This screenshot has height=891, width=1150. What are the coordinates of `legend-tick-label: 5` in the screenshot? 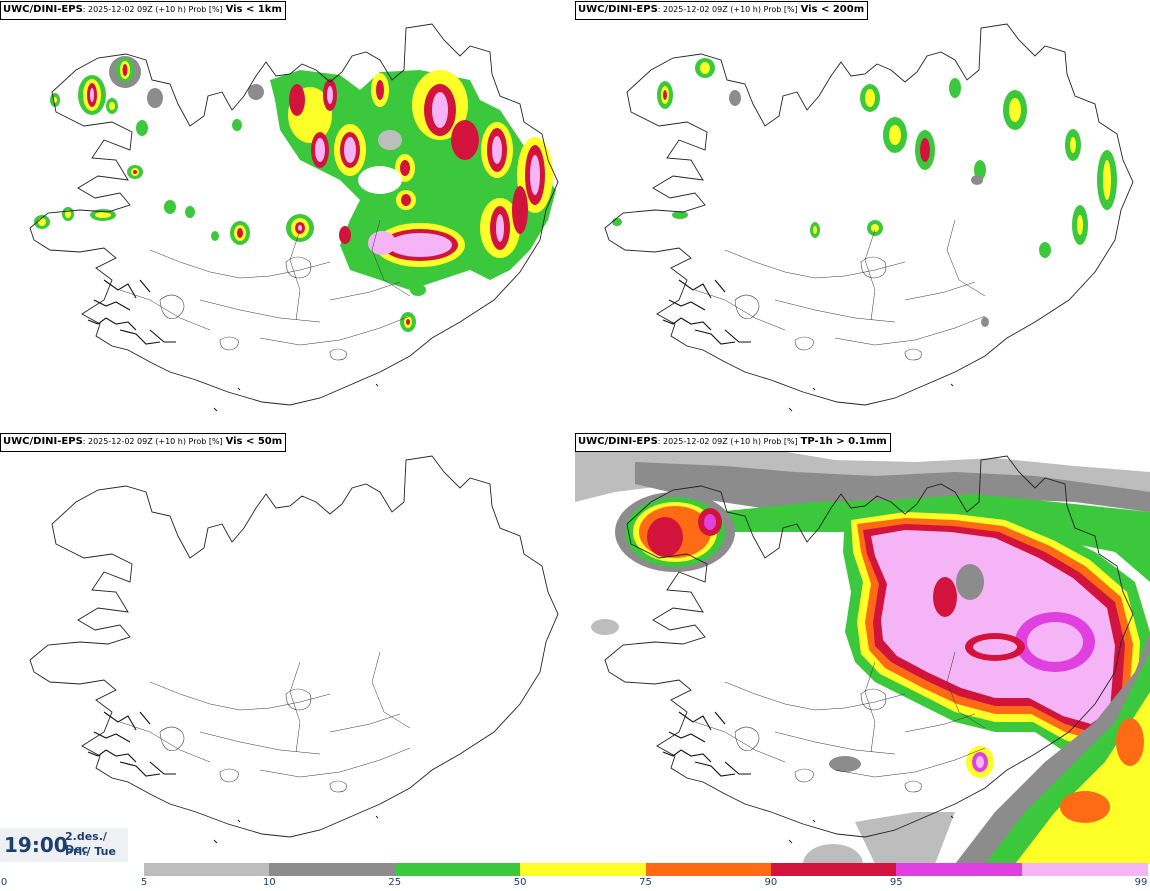 It's located at (144, 882).